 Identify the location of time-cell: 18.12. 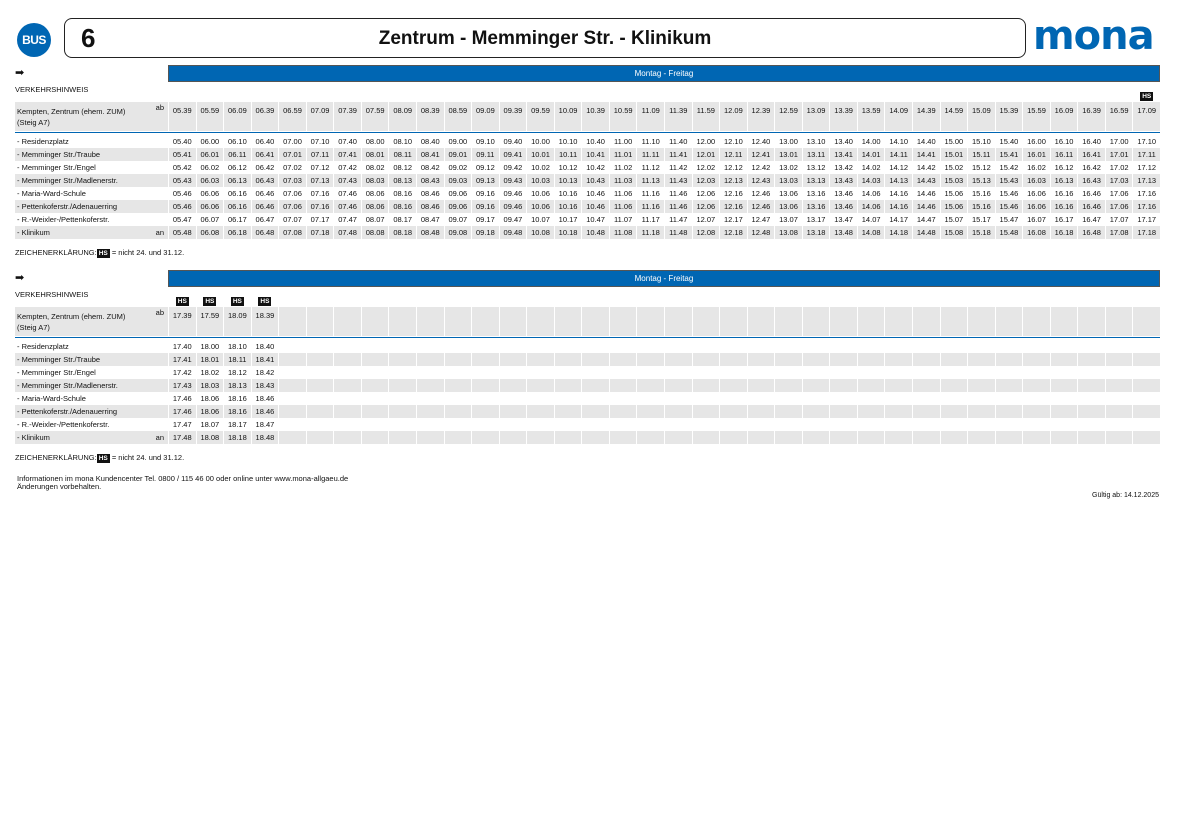
(237, 372).